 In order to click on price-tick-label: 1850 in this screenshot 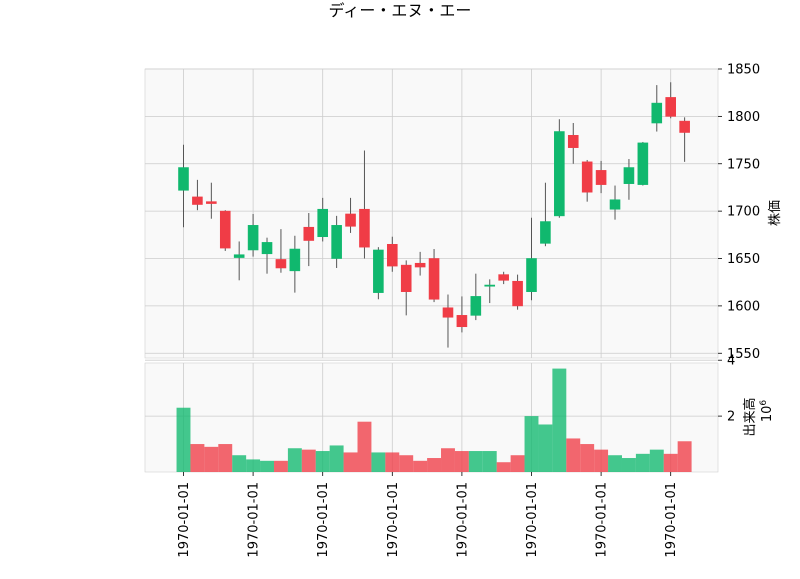, I will do `click(743, 70)`.